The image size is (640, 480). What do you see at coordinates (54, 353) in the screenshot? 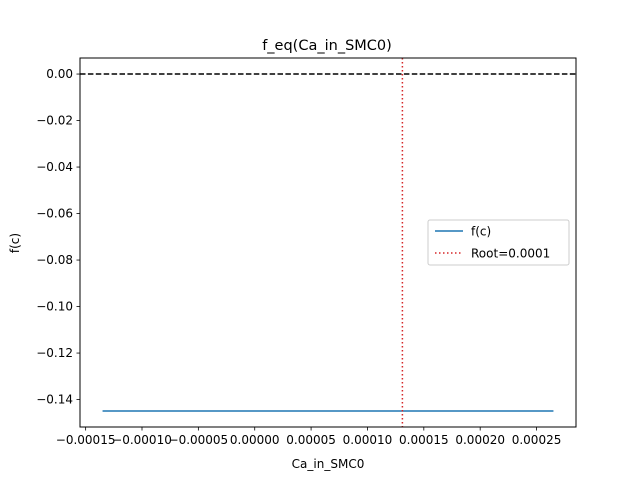
I see `y-tick-label: −0.12` at bounding box center [54, 353].